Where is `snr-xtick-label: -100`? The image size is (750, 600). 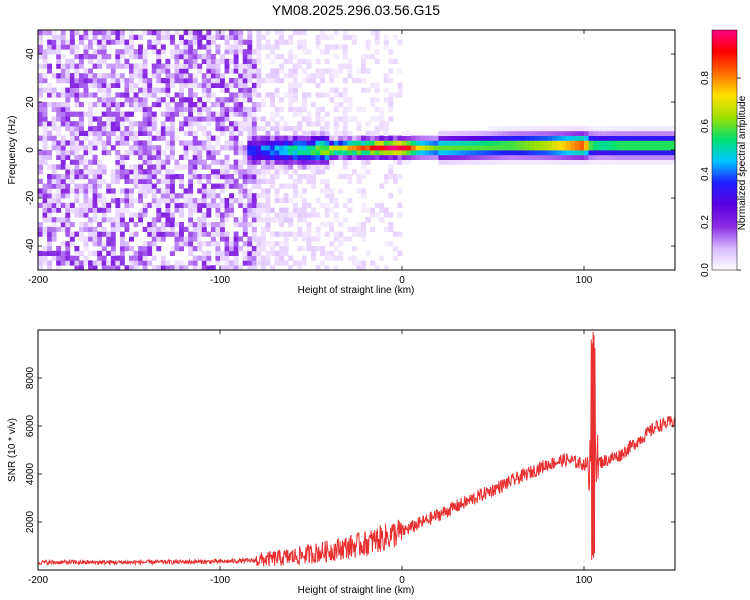
snr-xtick-label: -100 is located at coordinates (220, 580).